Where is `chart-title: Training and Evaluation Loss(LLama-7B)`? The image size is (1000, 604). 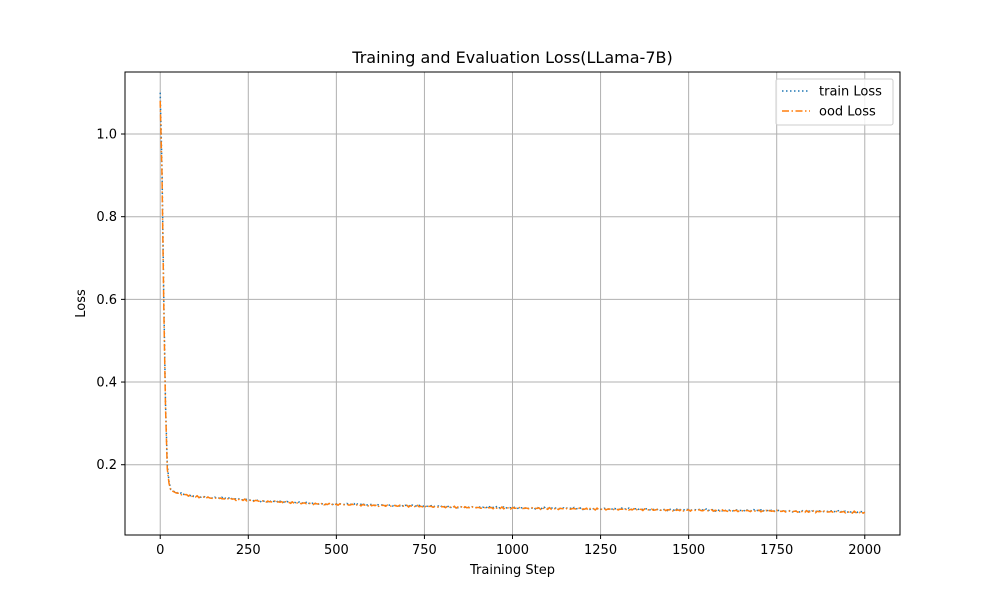 chart-title: Training and Evaluation Loss(LLama-7B) is located at coordinates (511, 57).